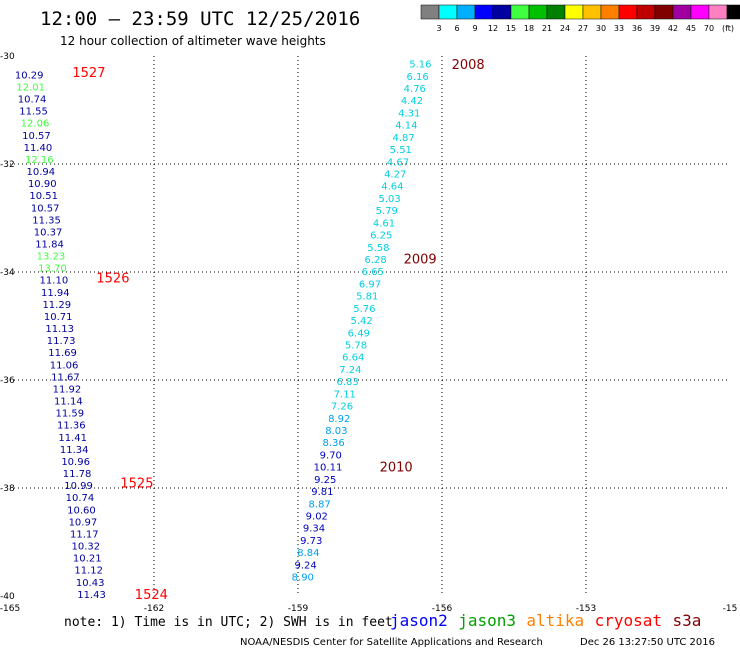  I want to click on wave-height-label: 10.71, so click(58, 317).